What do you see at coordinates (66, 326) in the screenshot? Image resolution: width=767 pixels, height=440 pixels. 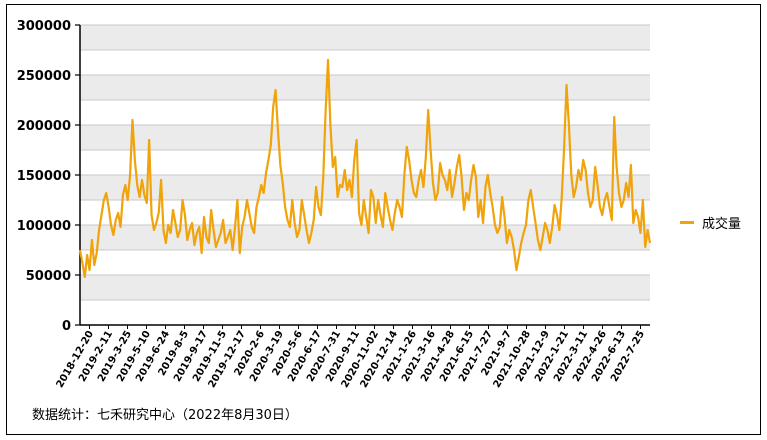 I see `y-tick-label: 0` at bounding box center [66, 326].